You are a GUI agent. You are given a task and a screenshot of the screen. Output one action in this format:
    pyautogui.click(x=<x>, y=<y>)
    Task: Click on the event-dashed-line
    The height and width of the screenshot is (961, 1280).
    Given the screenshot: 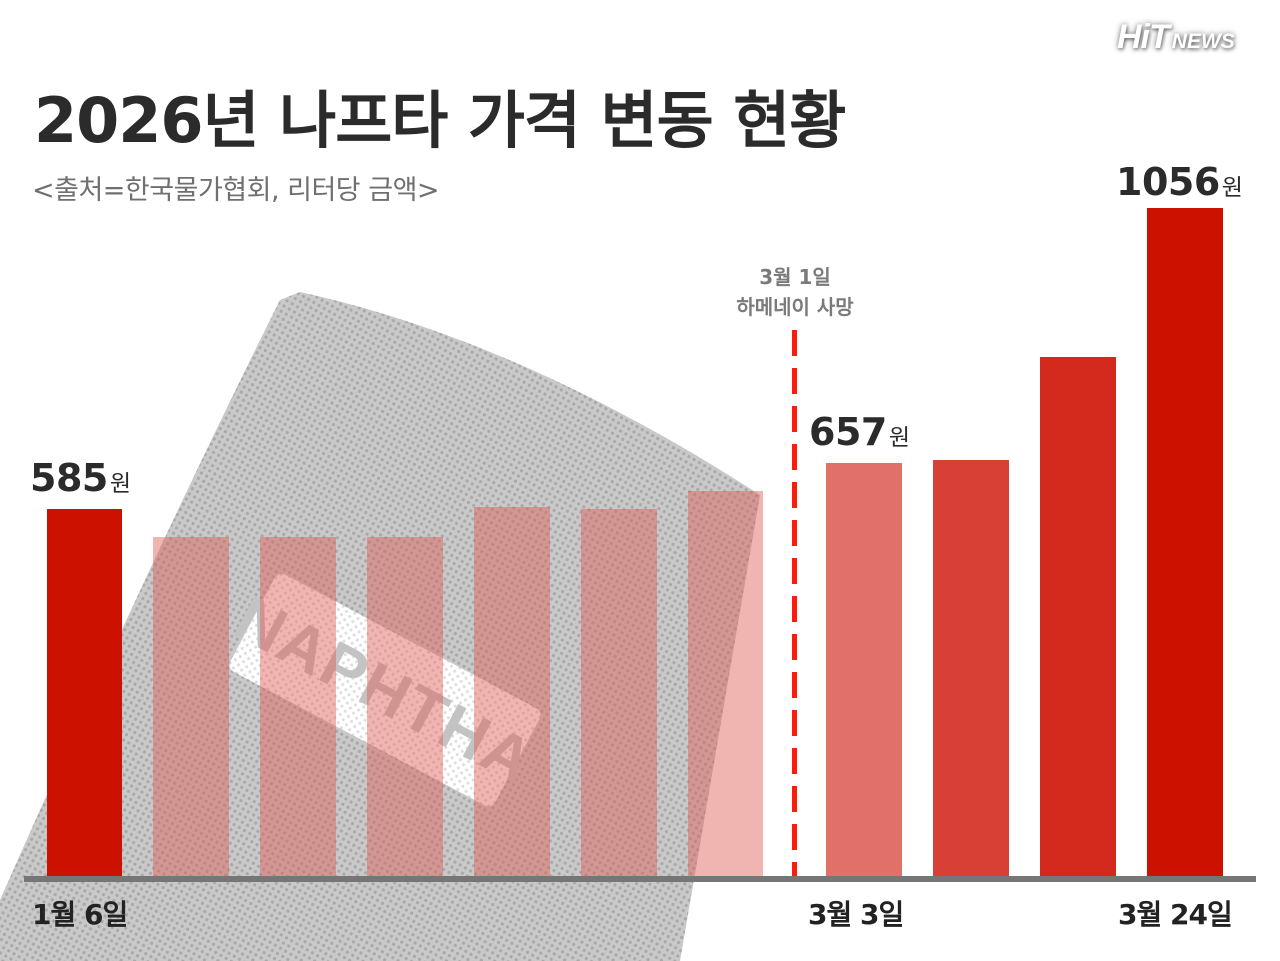 What is the action you would take?
    pyautogui.click(x=794, y=604)
    